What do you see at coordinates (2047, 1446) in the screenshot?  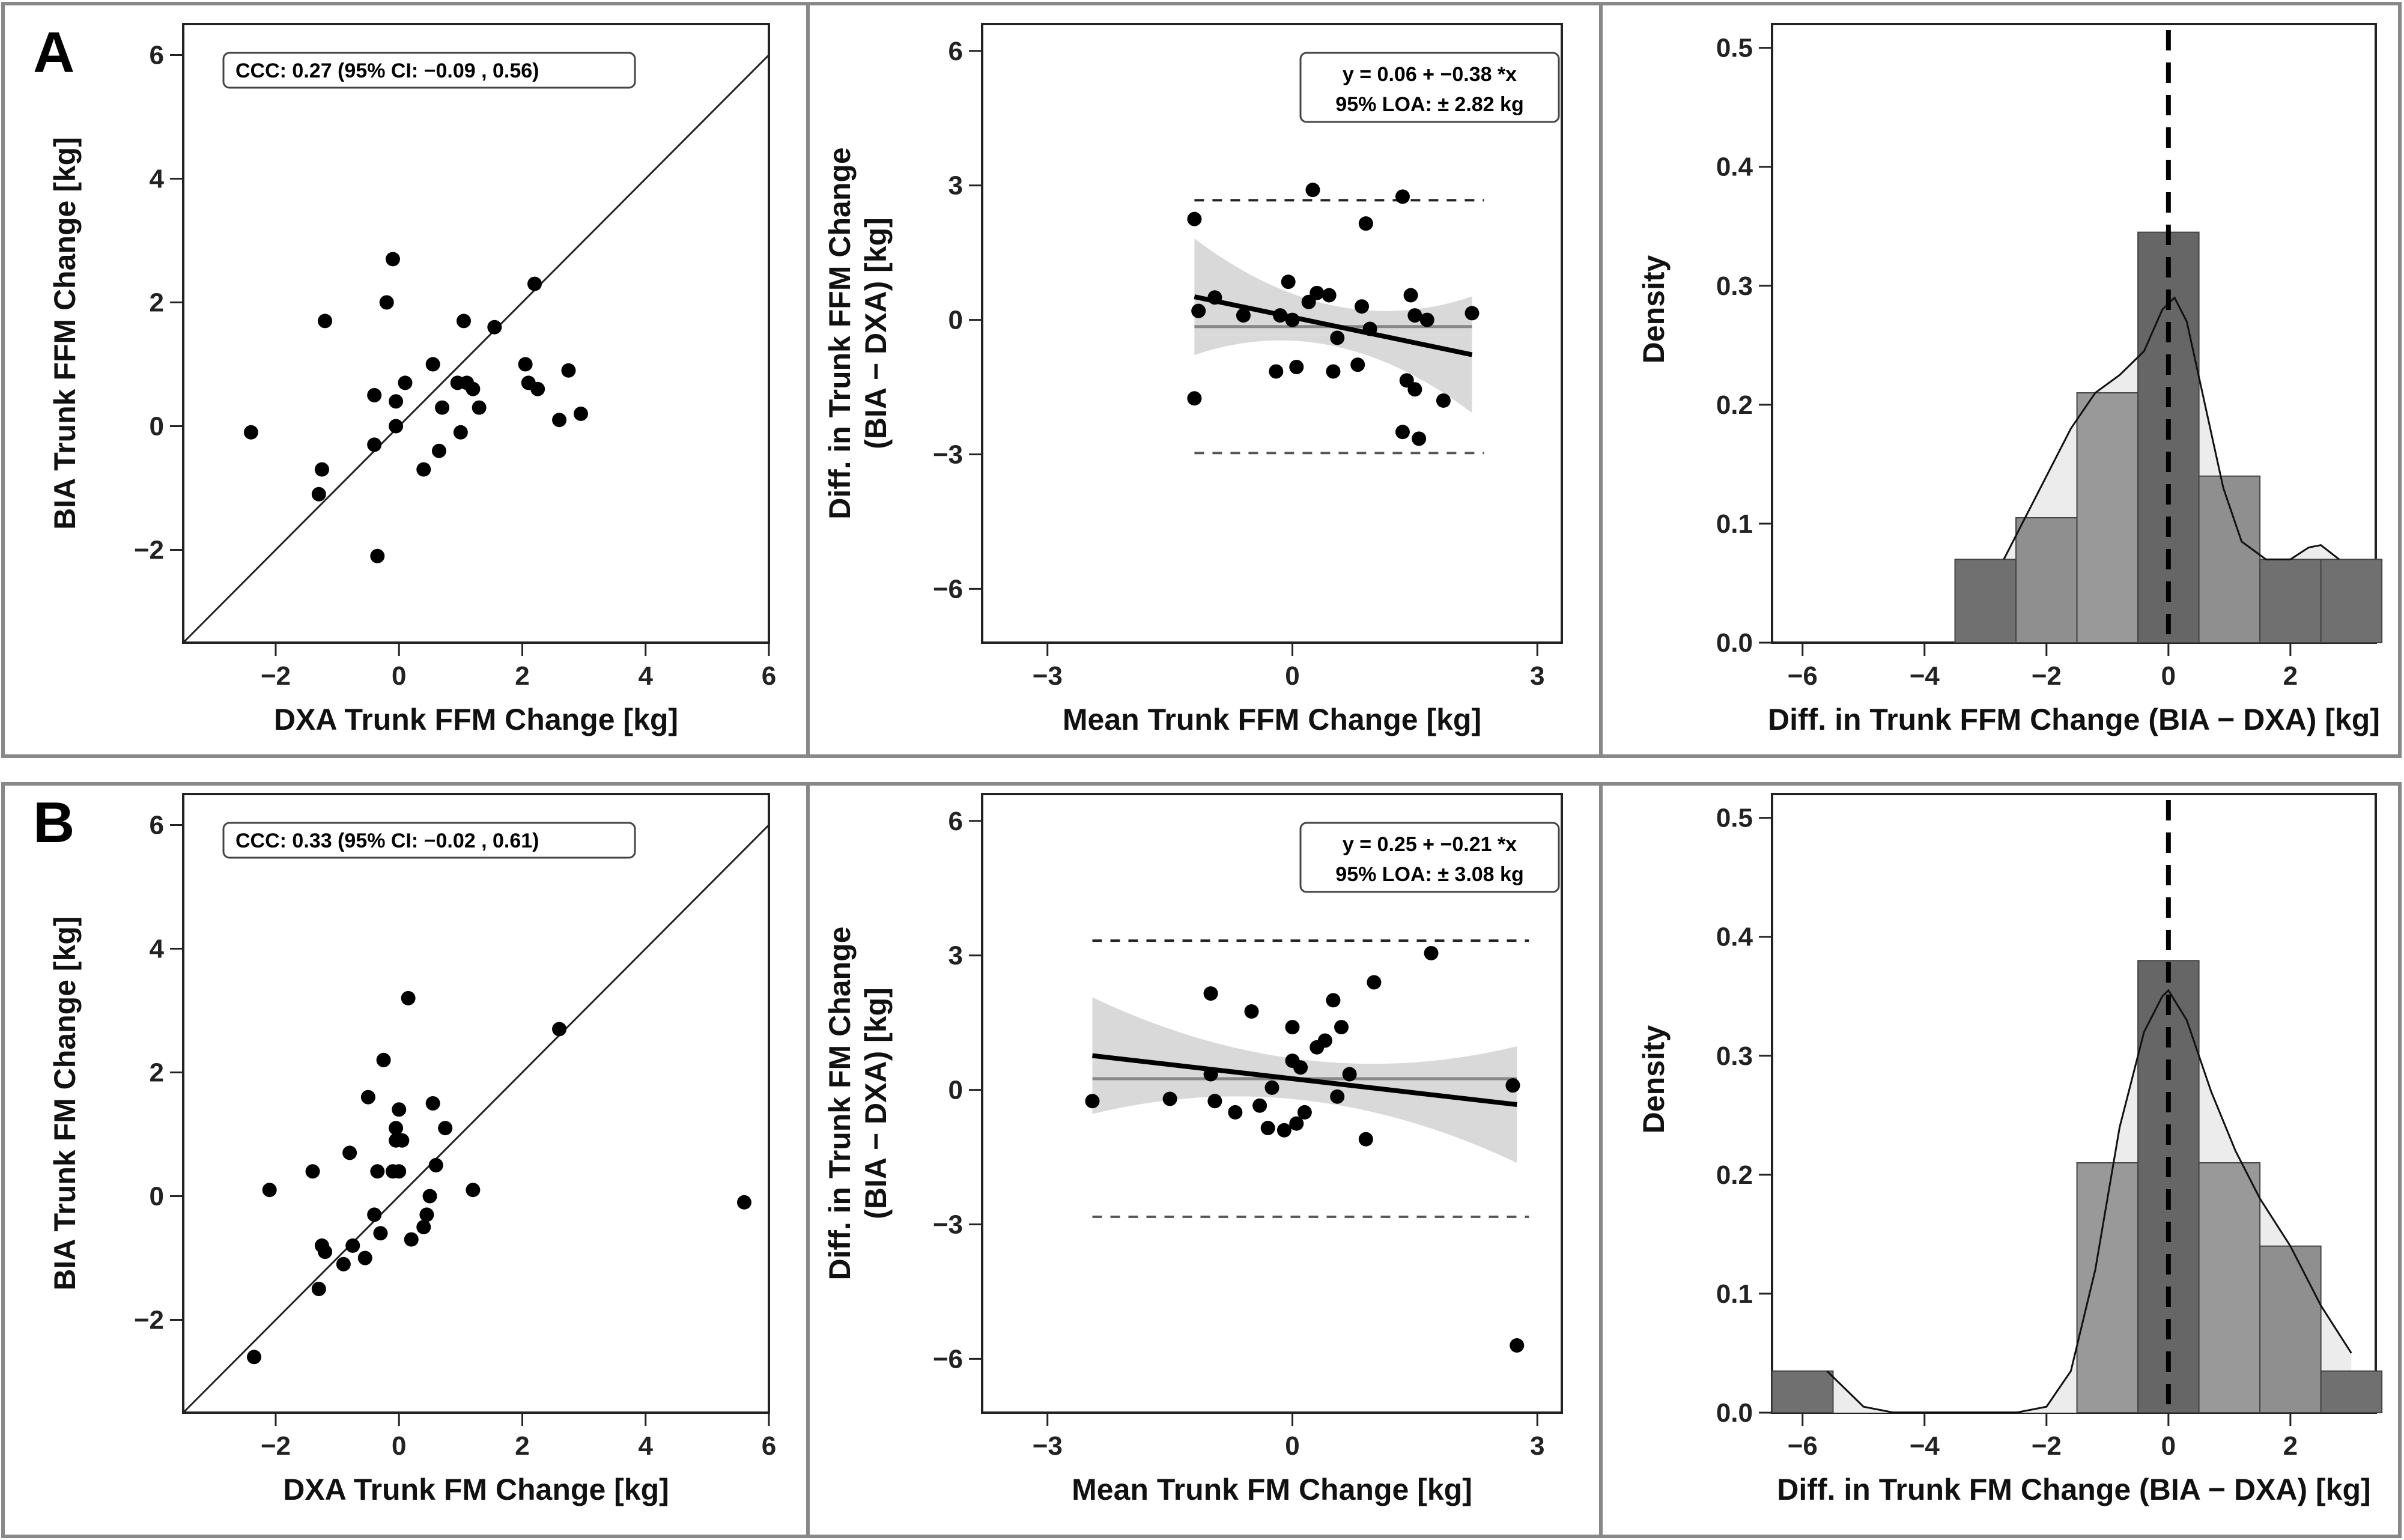 I see `hist-xtick-label: −2` at bounding box center [2047, 1446].